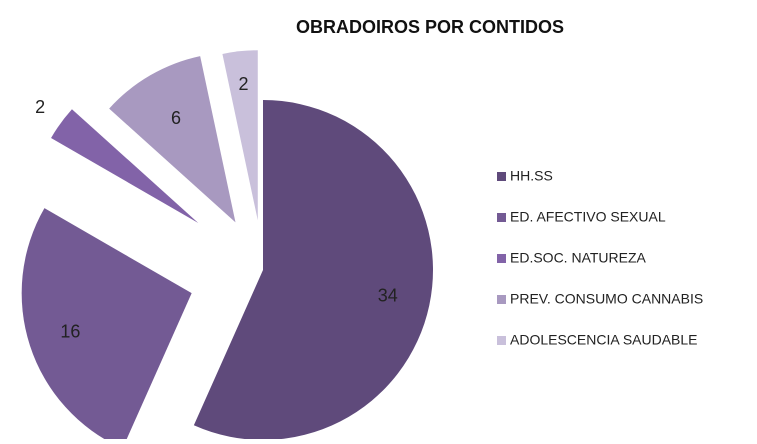  Describe the element at coordinates (531, 176) in the screenshot. I see `legend-label: HH.SS` at that location.